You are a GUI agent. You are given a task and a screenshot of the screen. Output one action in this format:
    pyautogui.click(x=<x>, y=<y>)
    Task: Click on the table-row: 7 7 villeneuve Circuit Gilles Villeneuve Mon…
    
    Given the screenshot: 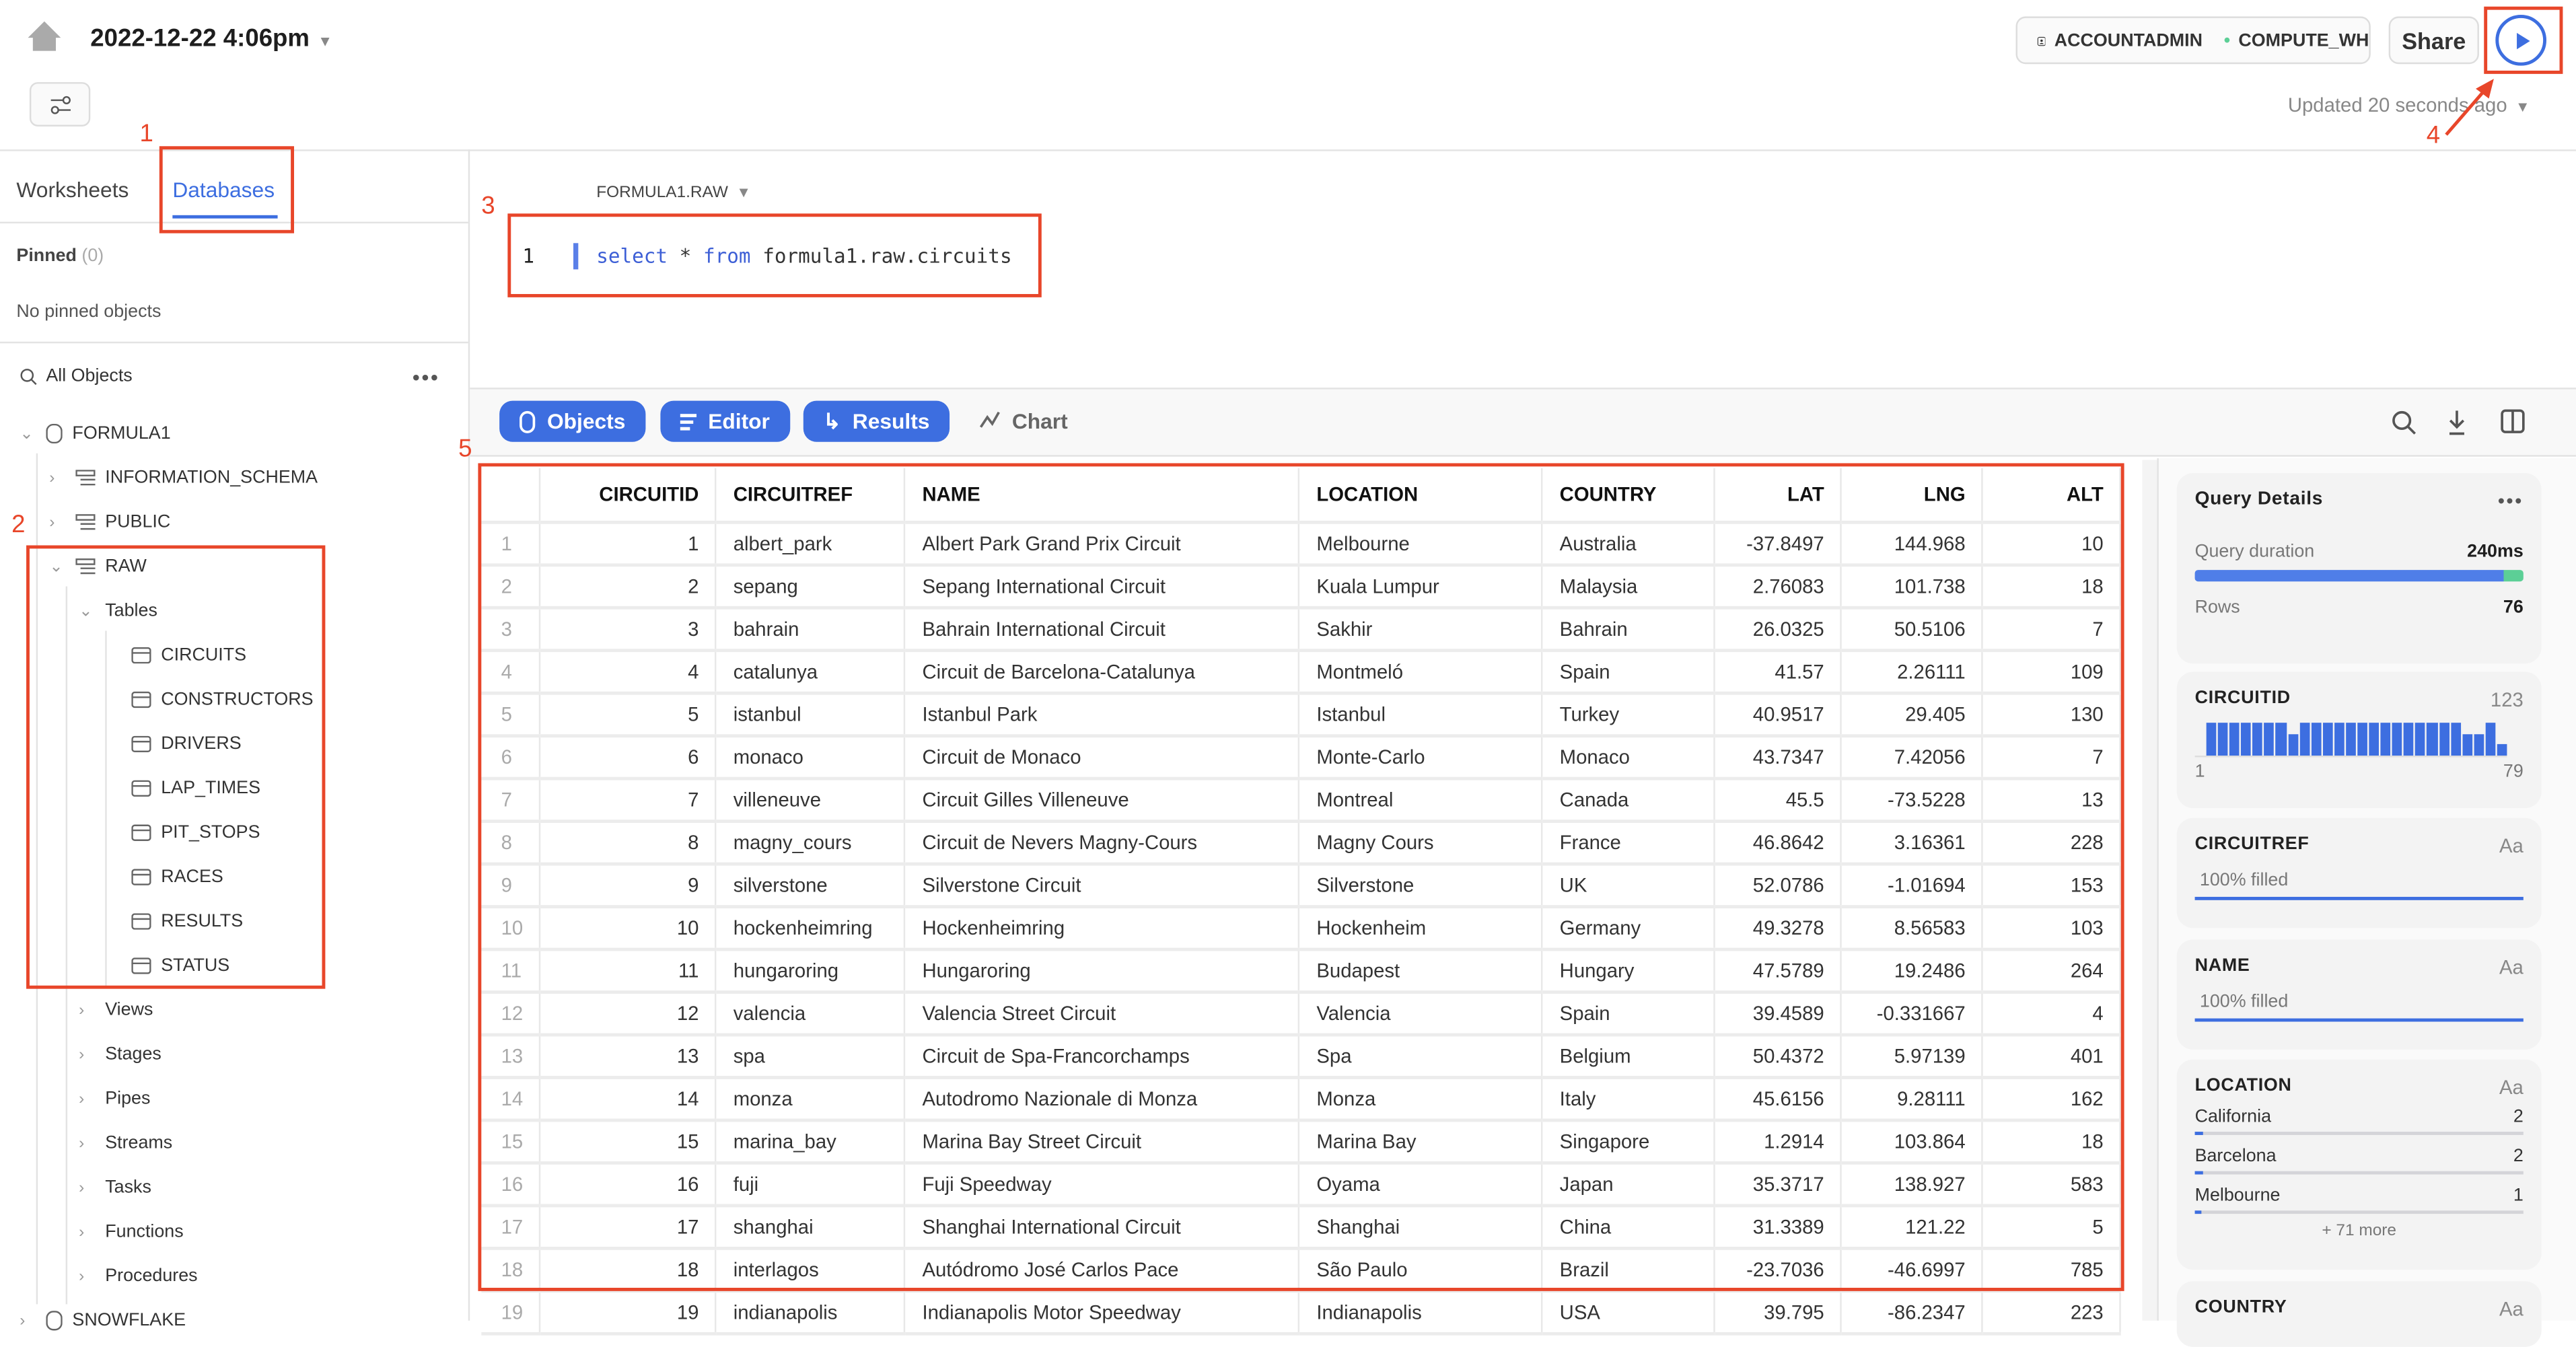 What is the action you would take?
    pyautogui.click(x=1301, y=801)
    